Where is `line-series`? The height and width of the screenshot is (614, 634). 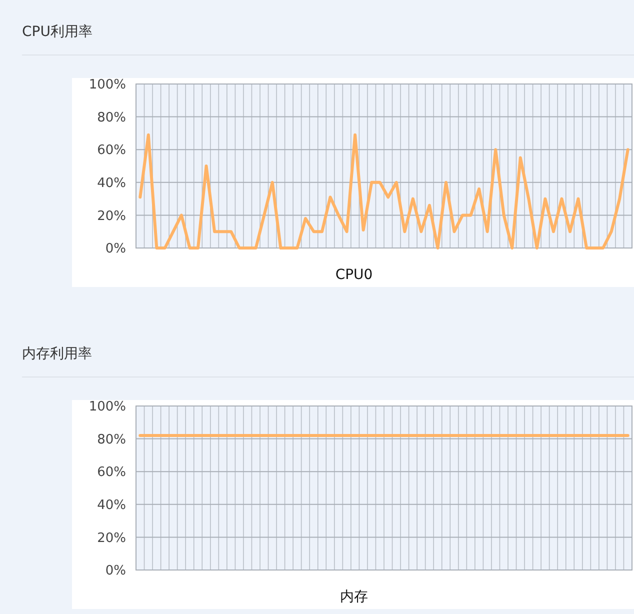 line-series is located at coordinates (384, 191).